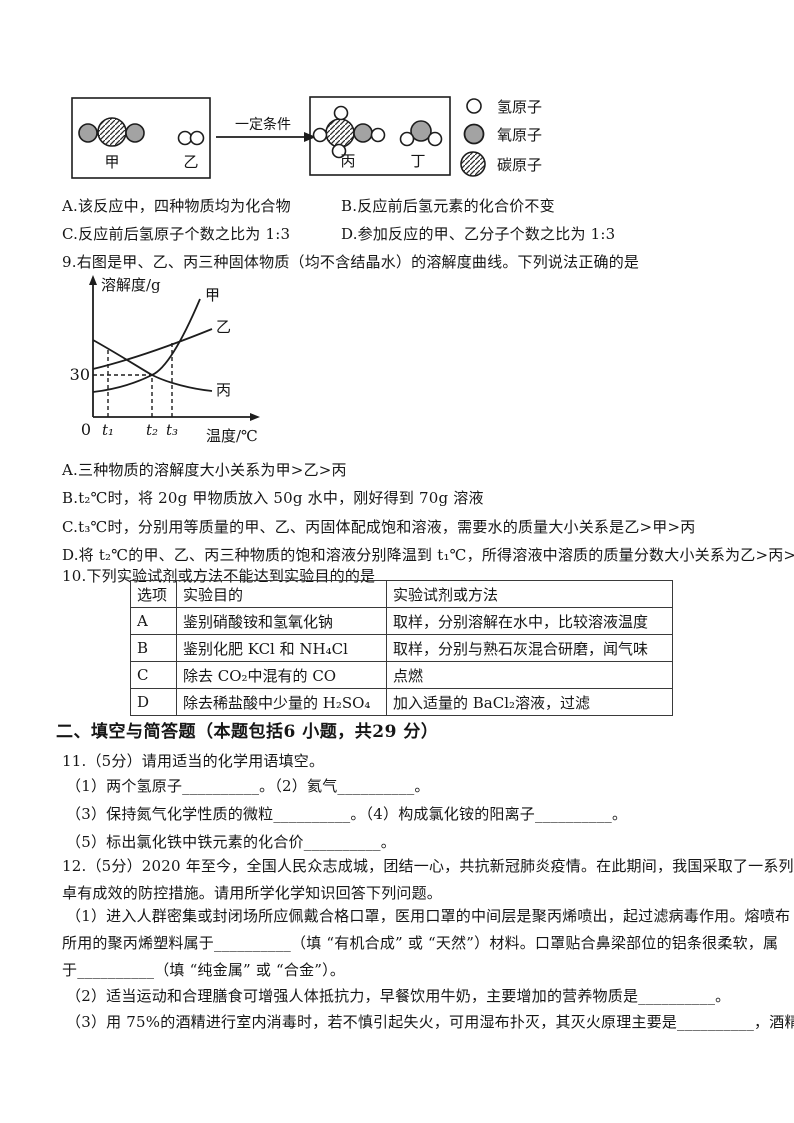  Describe the element at coordinates (281, 621) in the screenshot. I see `cell-goal: 鉴别硝酸铵和氢氧化钠` at that location.